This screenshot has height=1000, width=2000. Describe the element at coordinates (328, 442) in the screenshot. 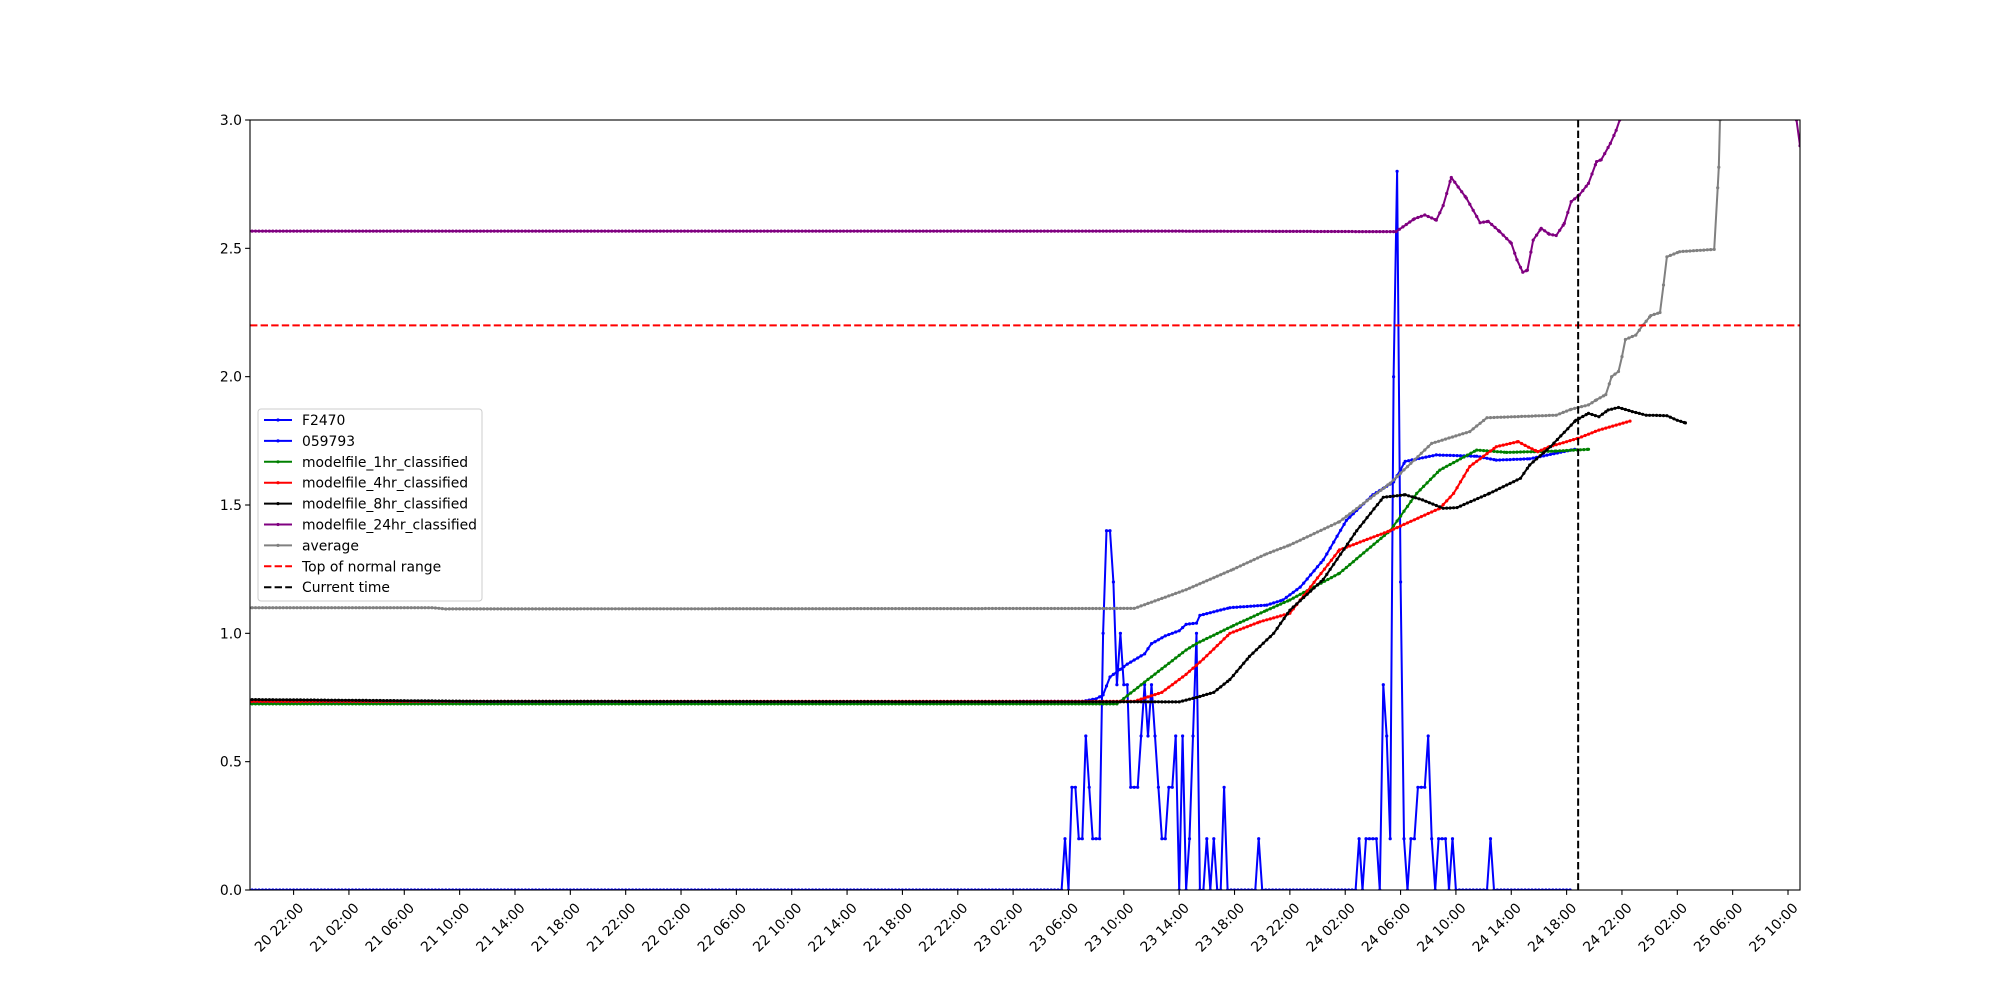

I see `legend-label: 059793` at that location.